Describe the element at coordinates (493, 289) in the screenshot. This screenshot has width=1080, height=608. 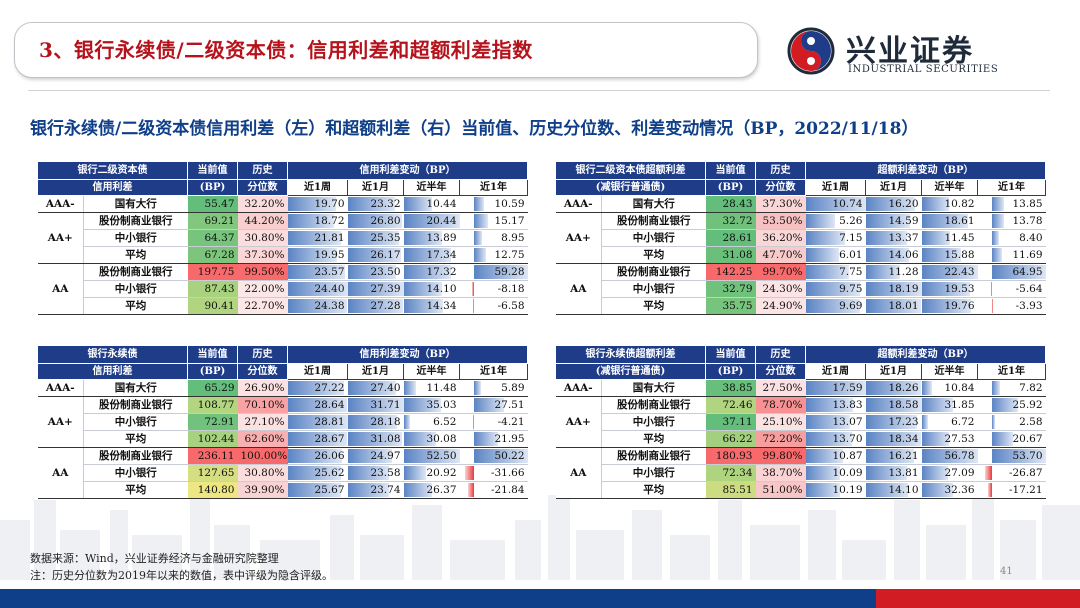
I see `spread-change-cell: -8.18` at that location.